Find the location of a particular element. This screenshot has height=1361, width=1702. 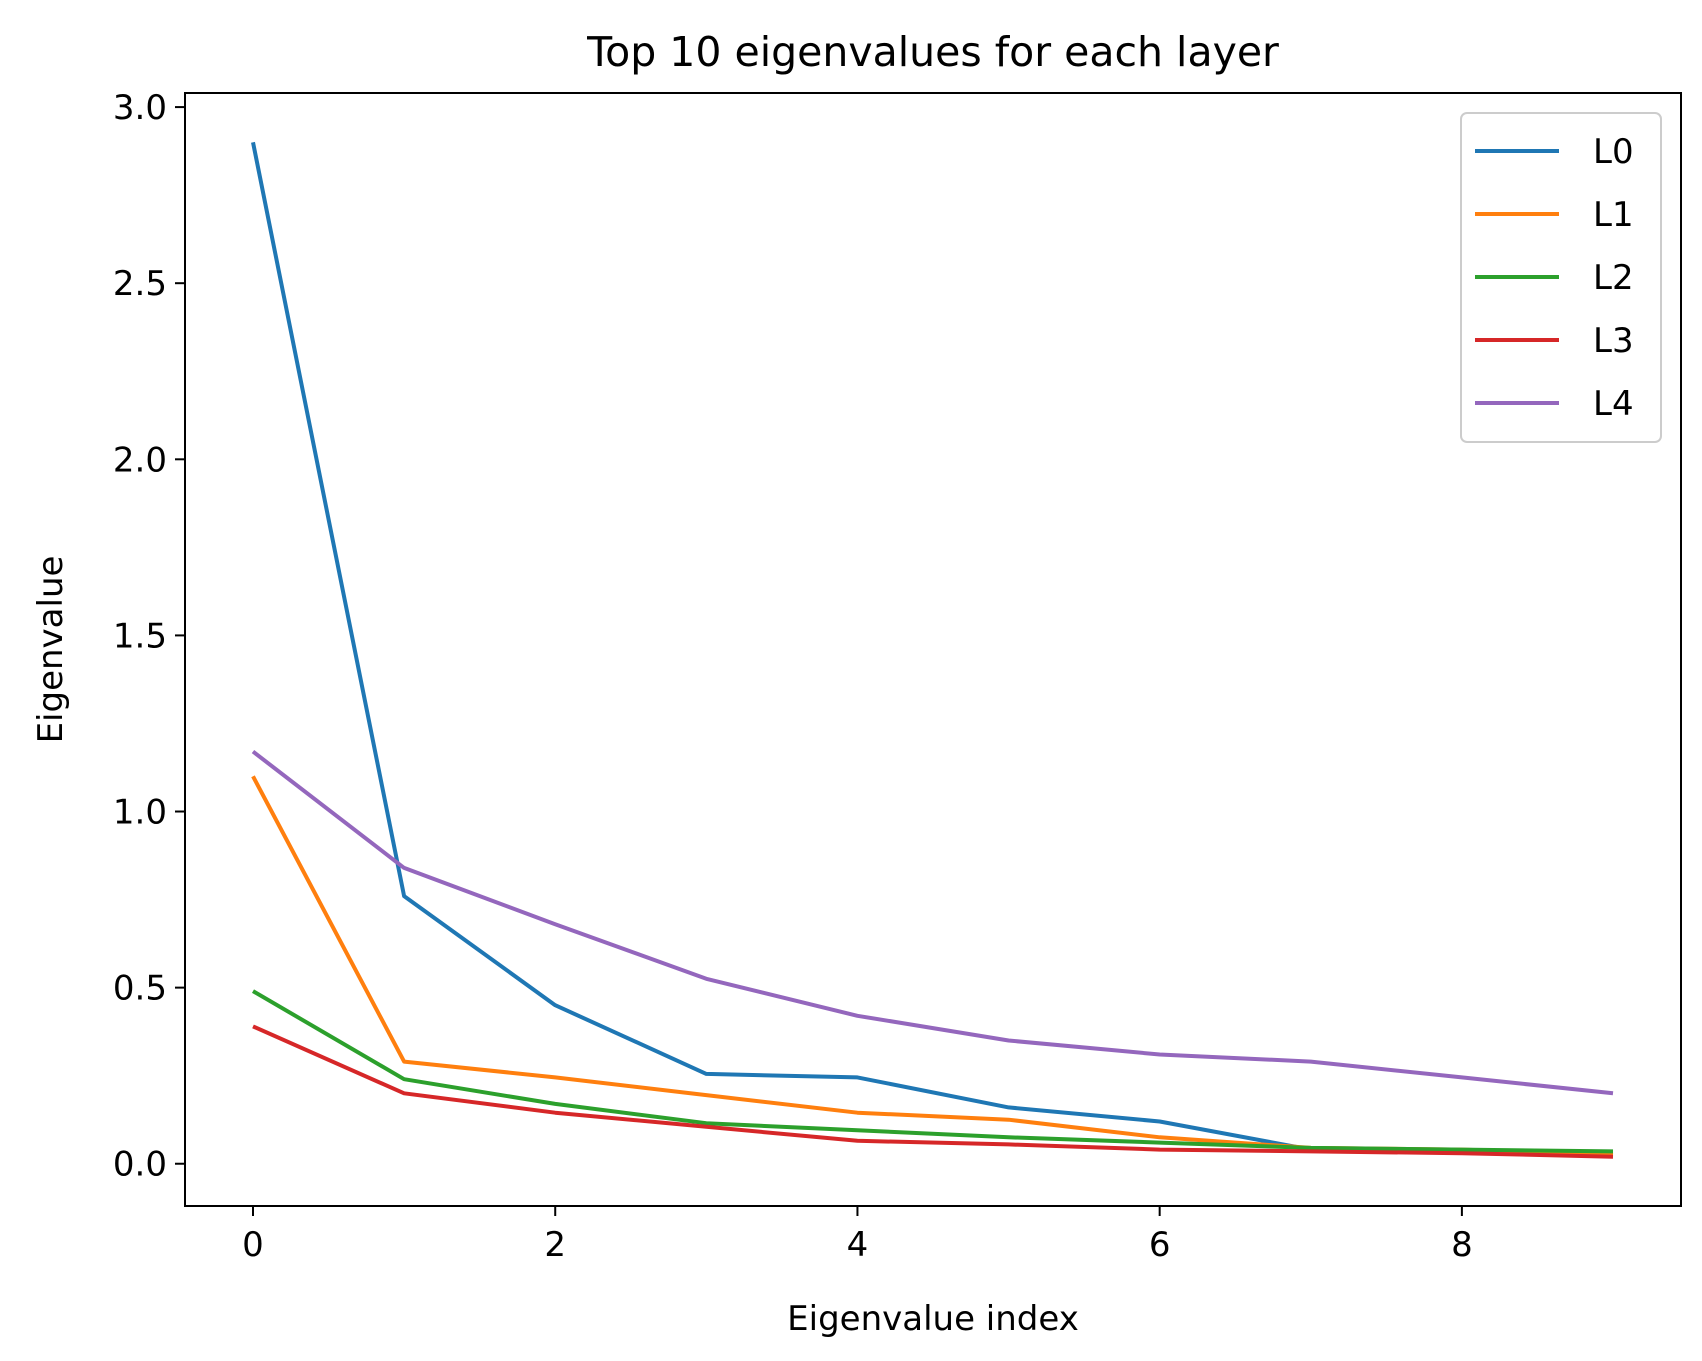

x-tick-label: 6 is located at coordinates (1160, 1245).